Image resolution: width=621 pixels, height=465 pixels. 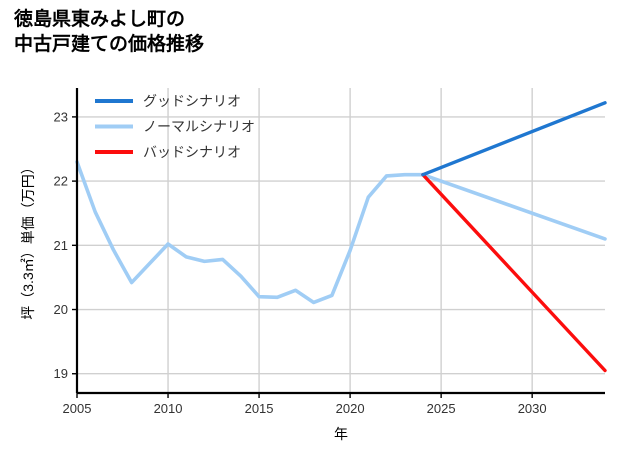 I want to click on y-tick-label: 21, so click(x=61, y=245).